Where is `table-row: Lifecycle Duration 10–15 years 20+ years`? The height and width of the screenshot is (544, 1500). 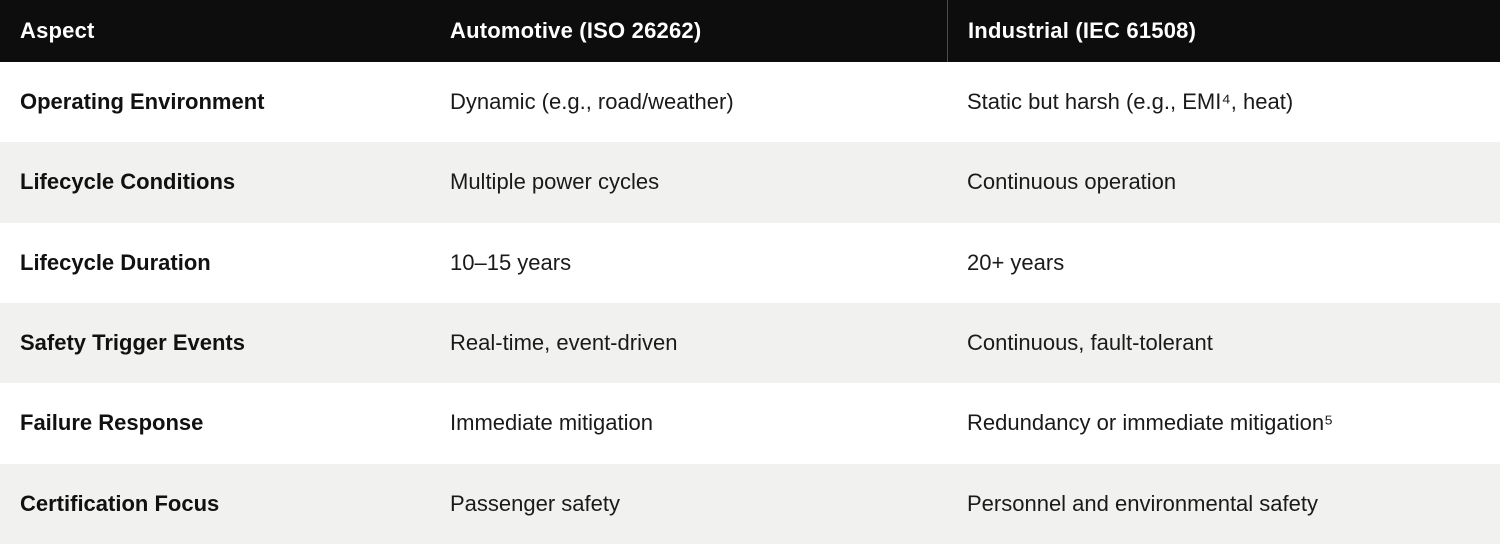
table-row: Lifecycle Duration 10–15 years 20+ years is located at coordinates (750, 262).